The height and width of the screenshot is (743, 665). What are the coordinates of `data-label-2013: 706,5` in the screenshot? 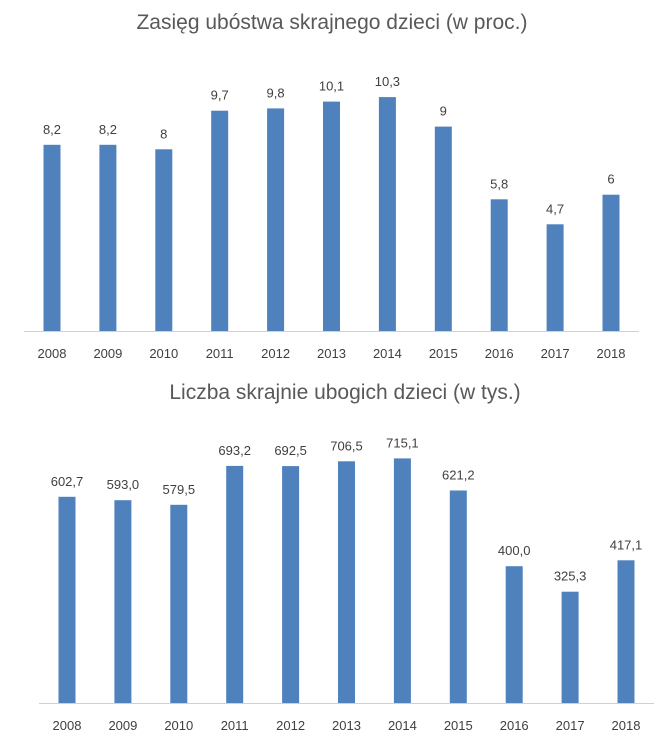 It's located at (346, 445).